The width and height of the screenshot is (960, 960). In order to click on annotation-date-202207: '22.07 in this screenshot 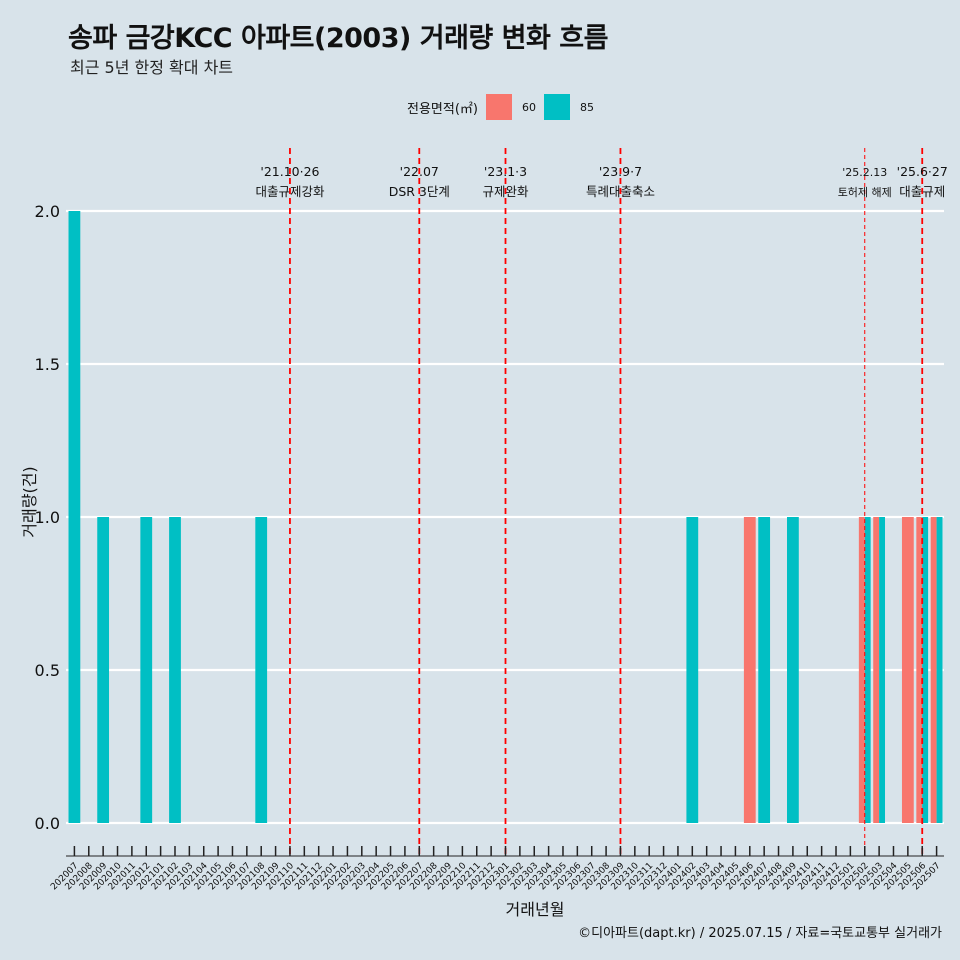, I will do `click(419, 171)`.